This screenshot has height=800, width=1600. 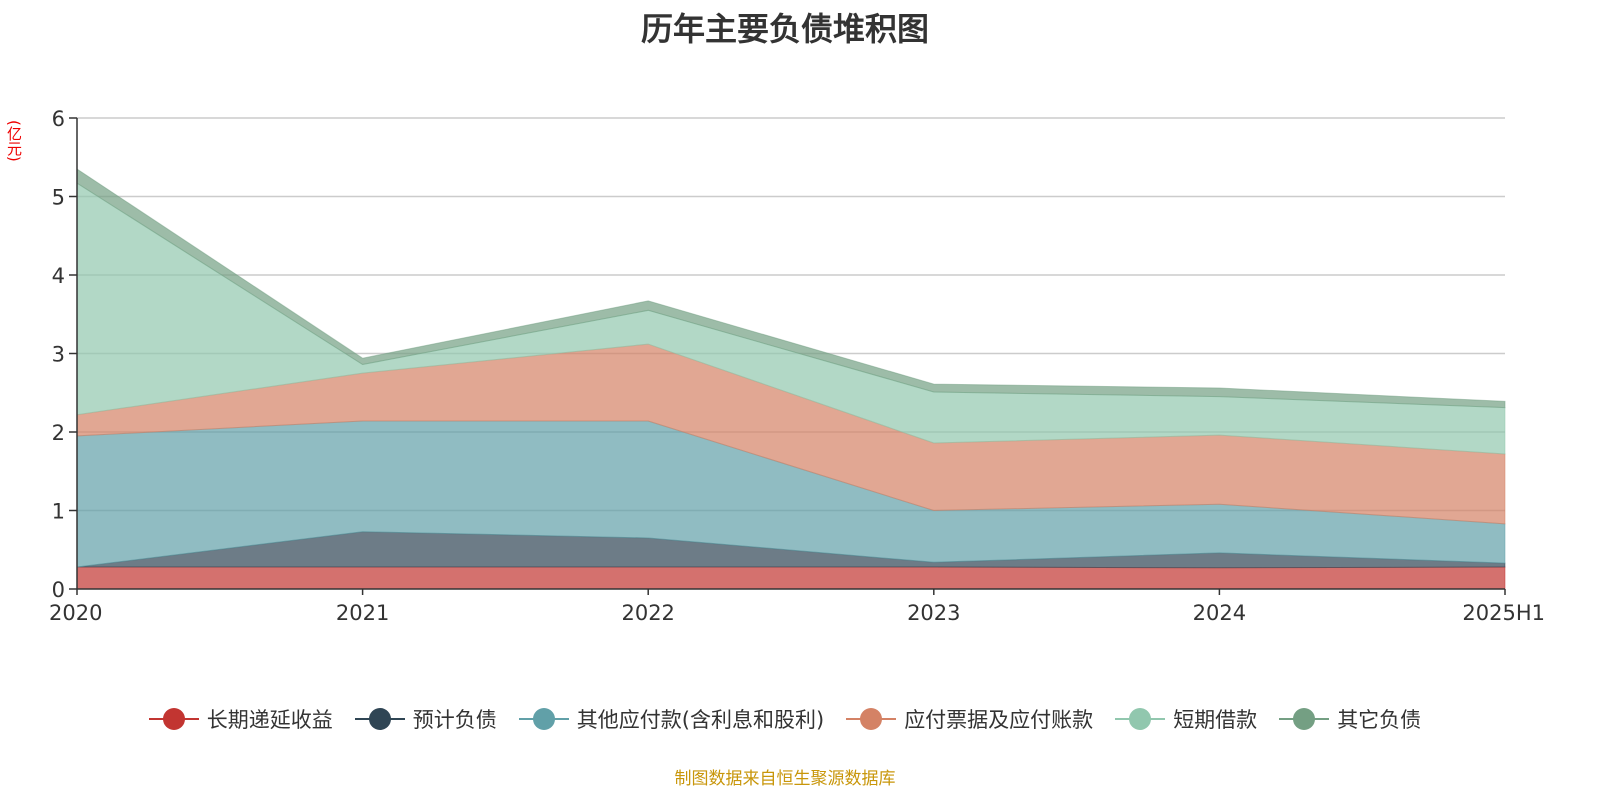 What do you see at coordinates (1219, 613) in the screenshot?
I see `x-tick-label: 2024` at bounding box center [1219, 613].